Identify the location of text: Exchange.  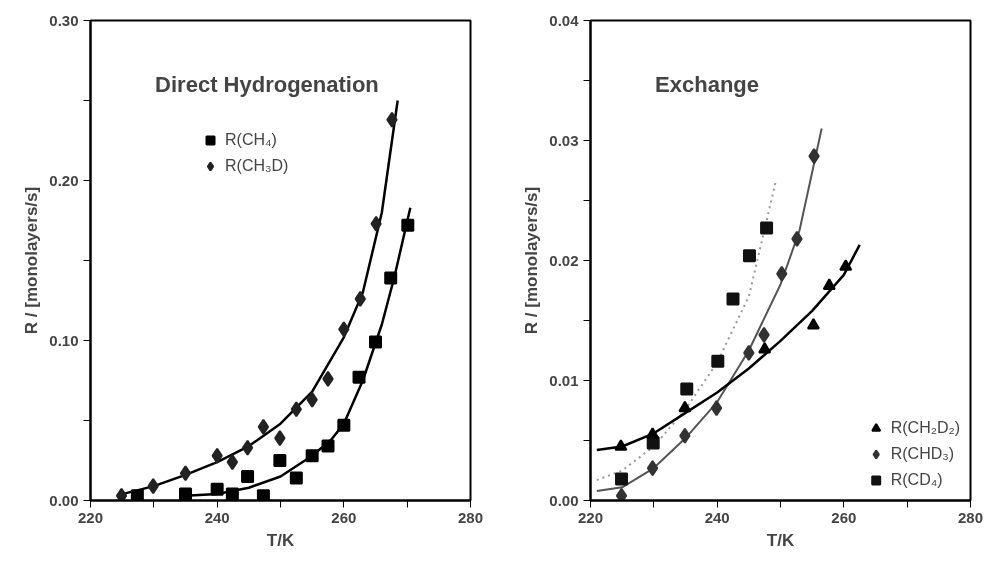
(707, 85).